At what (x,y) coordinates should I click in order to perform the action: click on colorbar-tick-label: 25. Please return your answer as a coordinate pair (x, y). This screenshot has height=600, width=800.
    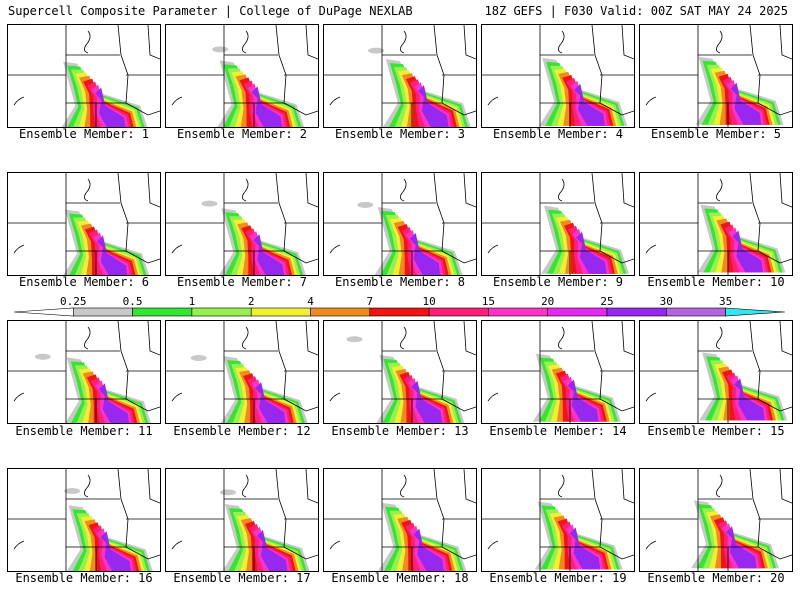
    Looking at the image, I should click on (606, 302).